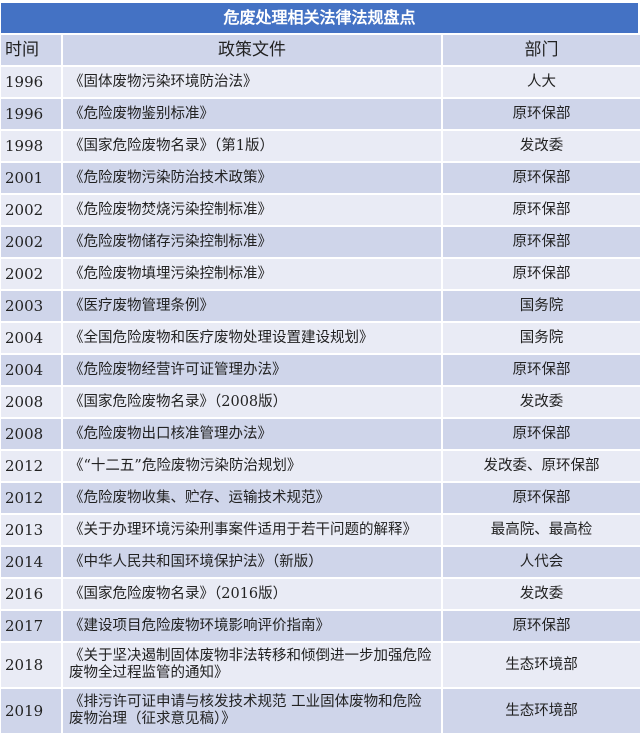 The height and width of the screenshot is (744, 640). Describe the element at coordinates (541, 82) in the screenshot. I see `department-cell: 人大` at that location.